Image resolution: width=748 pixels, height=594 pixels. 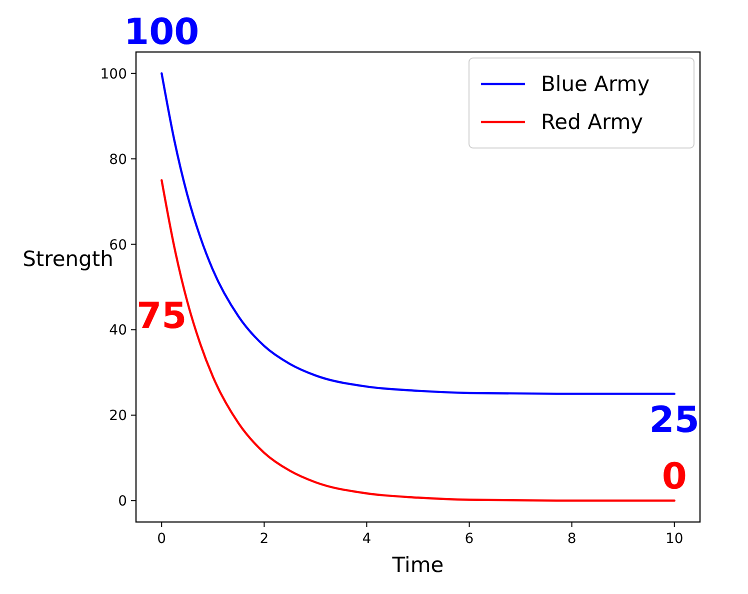 I want to click on annotation: 75, so click(x=161, y=317).